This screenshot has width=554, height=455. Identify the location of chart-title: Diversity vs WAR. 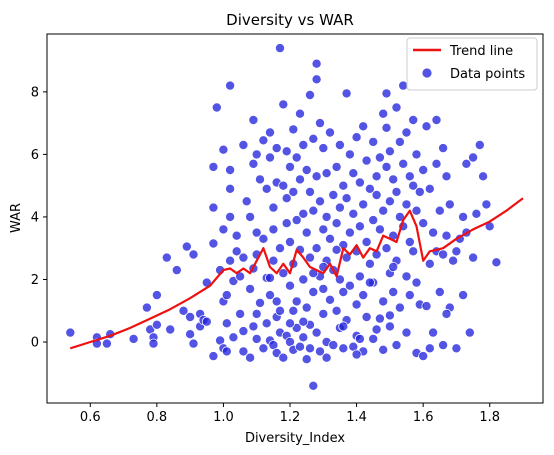
(290, 20).